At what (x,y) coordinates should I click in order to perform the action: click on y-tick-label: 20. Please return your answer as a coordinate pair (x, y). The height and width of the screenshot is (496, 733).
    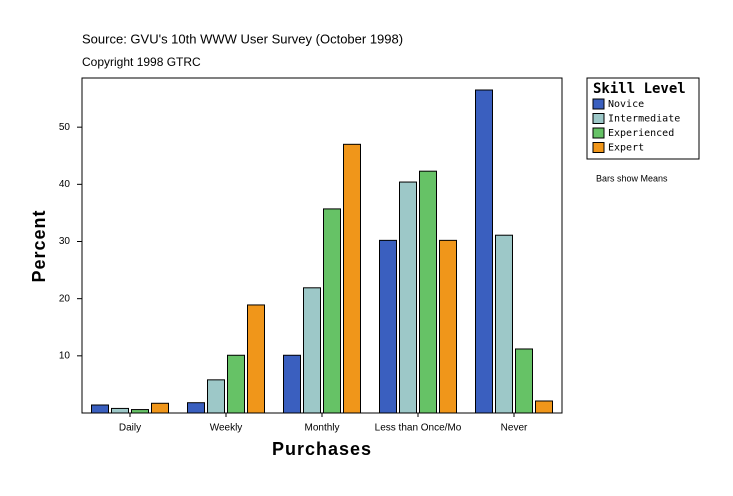
    Looking at the image, I should click on (65, 298).